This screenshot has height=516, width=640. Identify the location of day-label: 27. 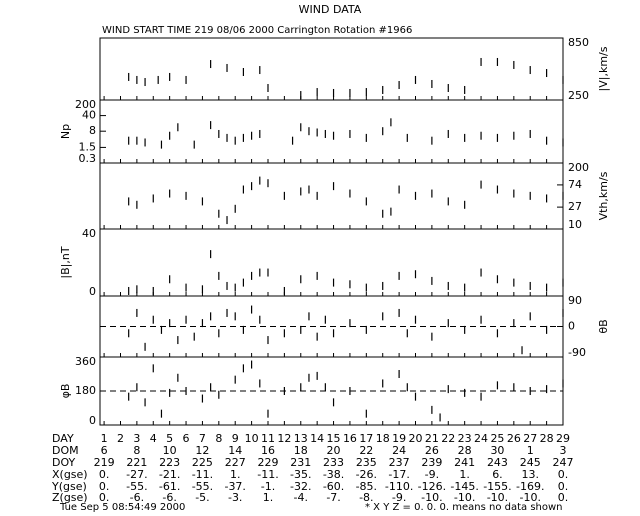
(530, 438).